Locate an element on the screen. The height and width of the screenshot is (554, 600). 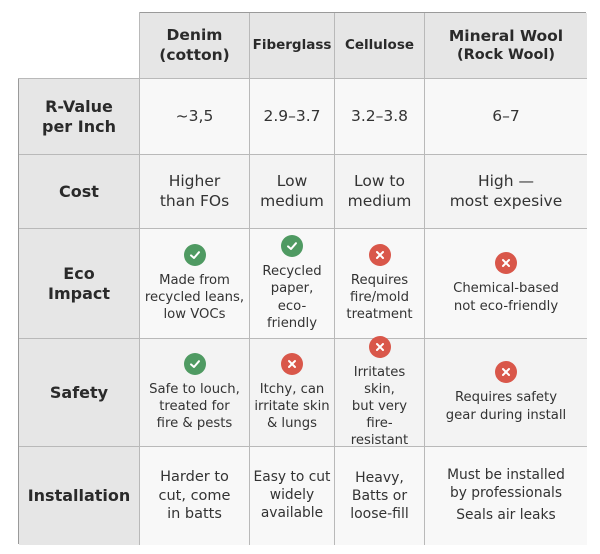
cell-safety-denim: Safe to louch, treated for fire & pests is located at coordinates (195, 393).